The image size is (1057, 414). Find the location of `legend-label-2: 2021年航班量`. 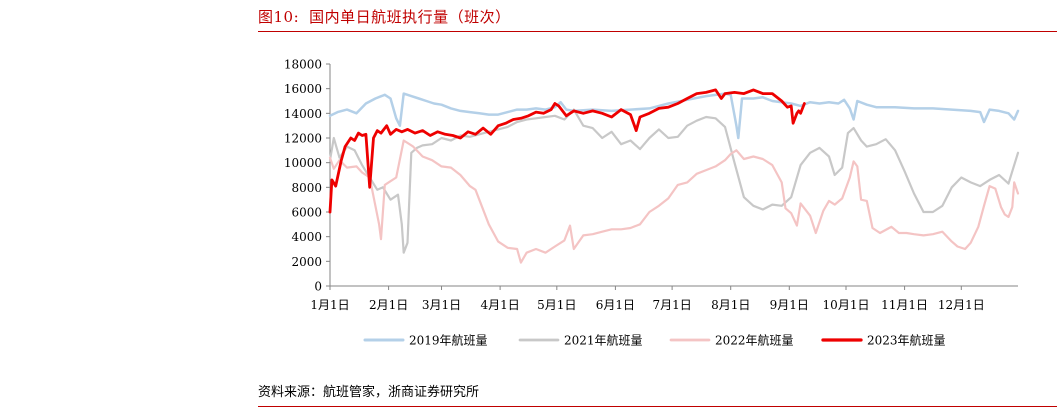

legend-label-2: 2021年航班量 is located at coordinates (603, 340).